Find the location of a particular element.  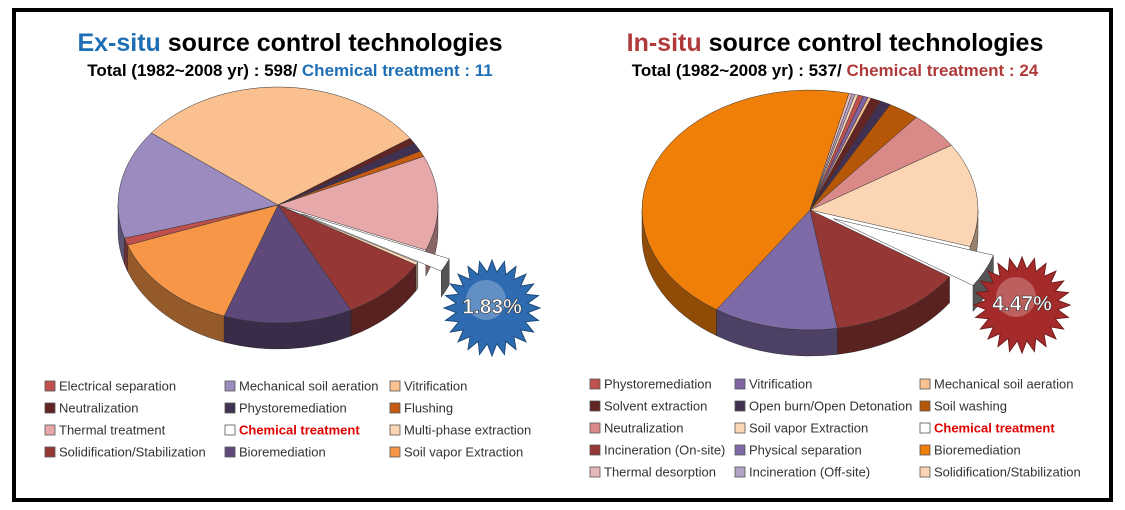

legend-label: Soil washing is located at coordinates (970, 405).